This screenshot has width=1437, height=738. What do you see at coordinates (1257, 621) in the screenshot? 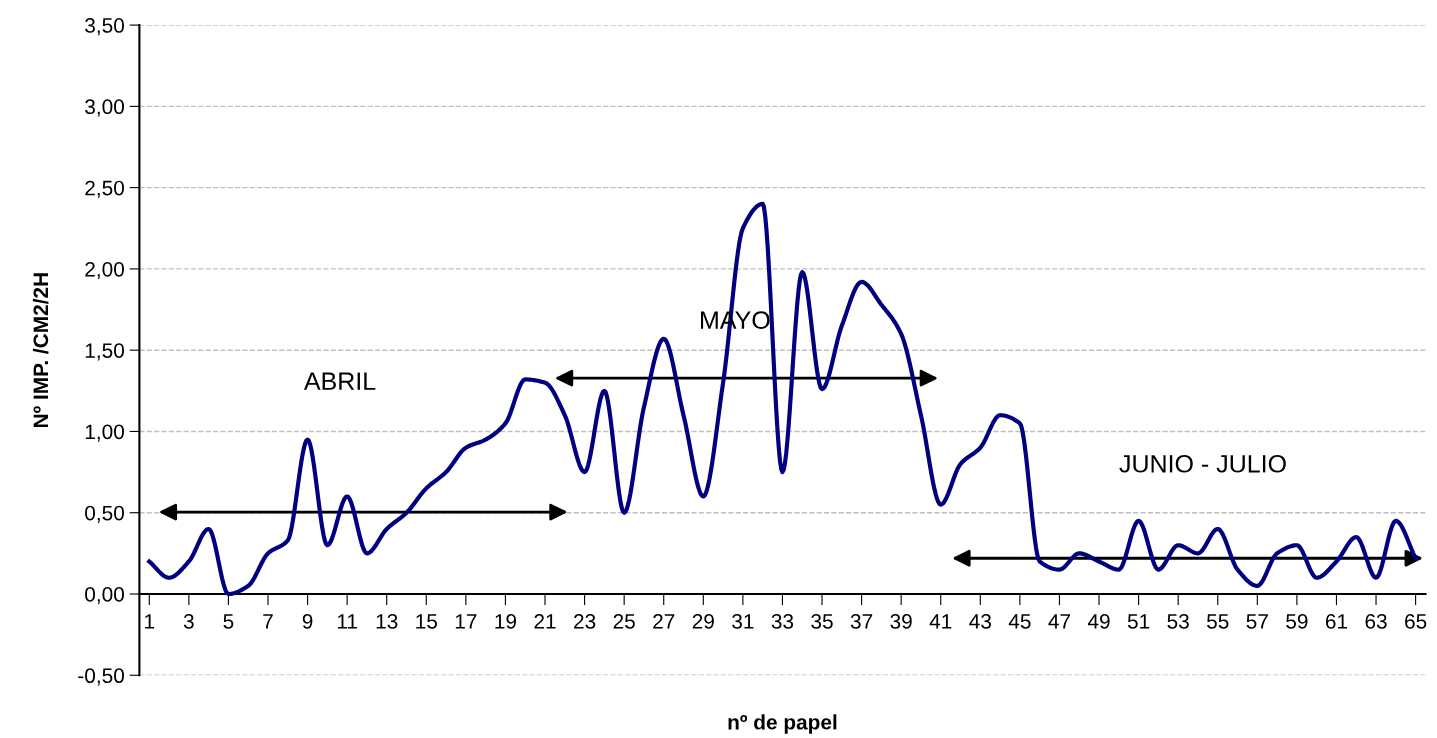
I see `x-tick-label: 57` at bounding box center [1257, 621].